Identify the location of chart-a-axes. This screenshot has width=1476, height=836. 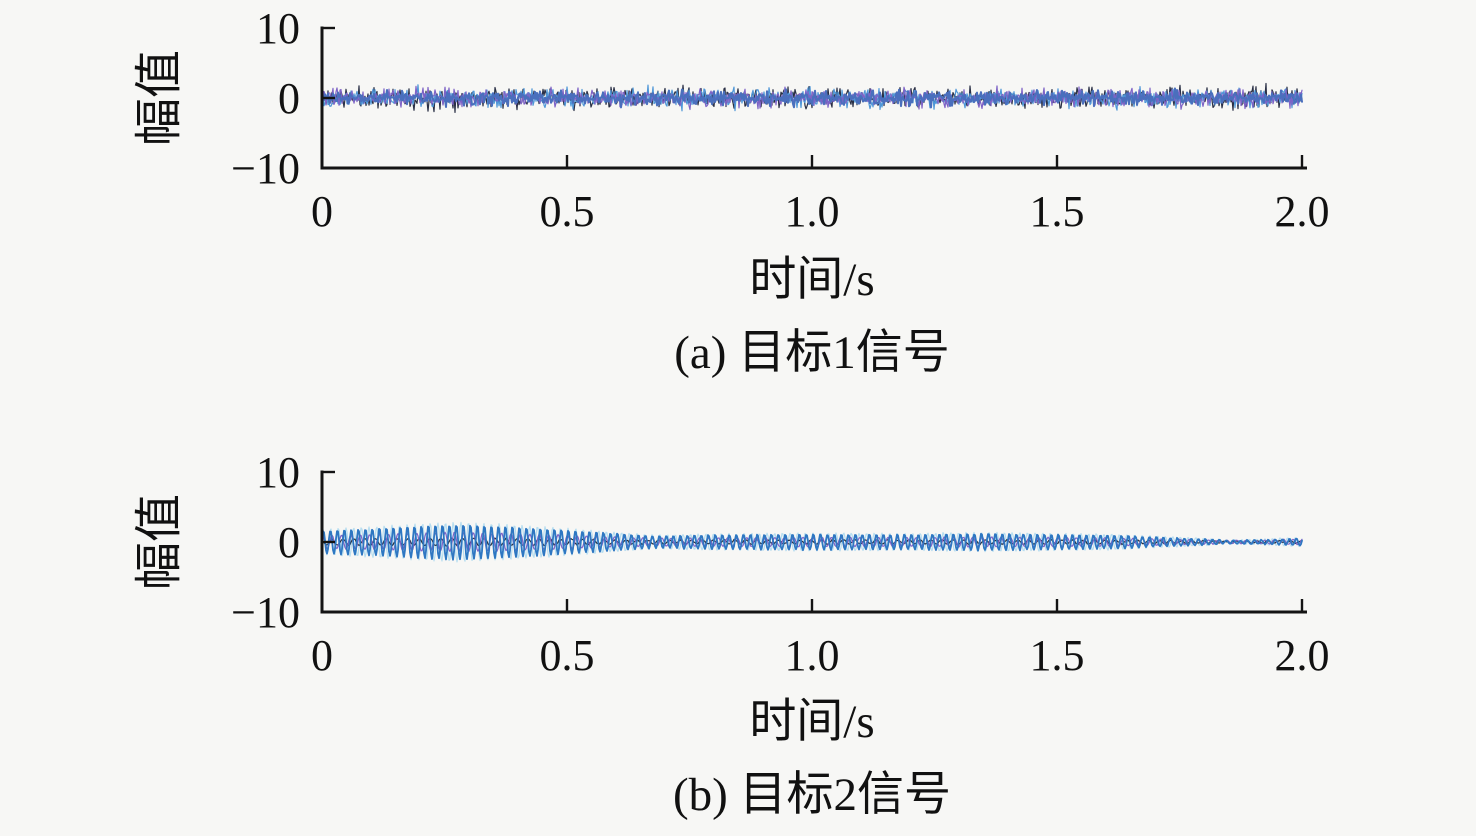
(813, 98).